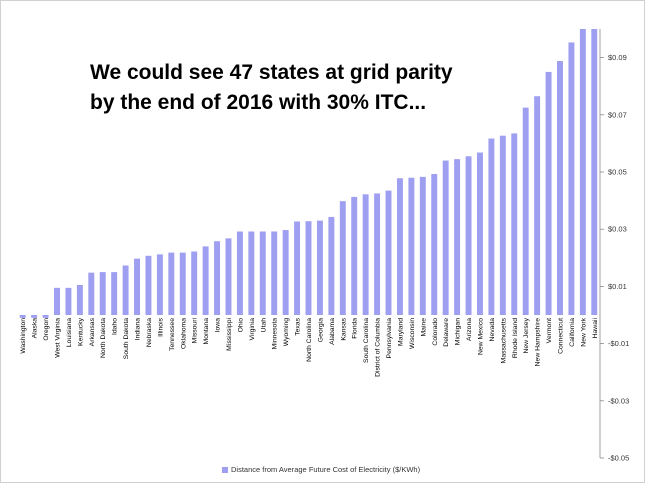 The image size is (645, 483). I want to click on category-label: Utah, so click(263, 325).